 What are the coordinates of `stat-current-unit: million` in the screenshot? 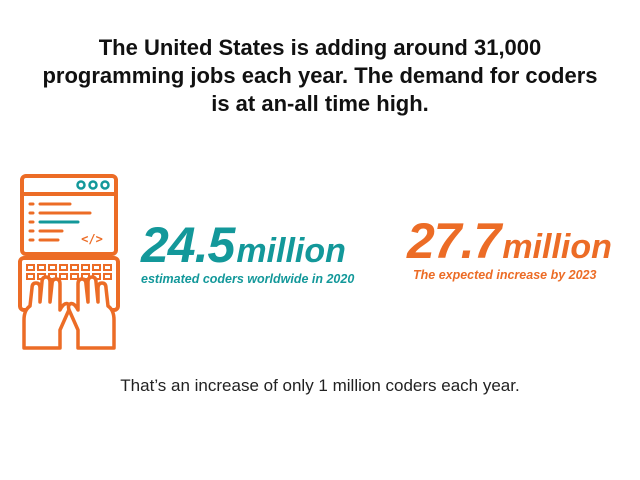 It's located at (291, 251).